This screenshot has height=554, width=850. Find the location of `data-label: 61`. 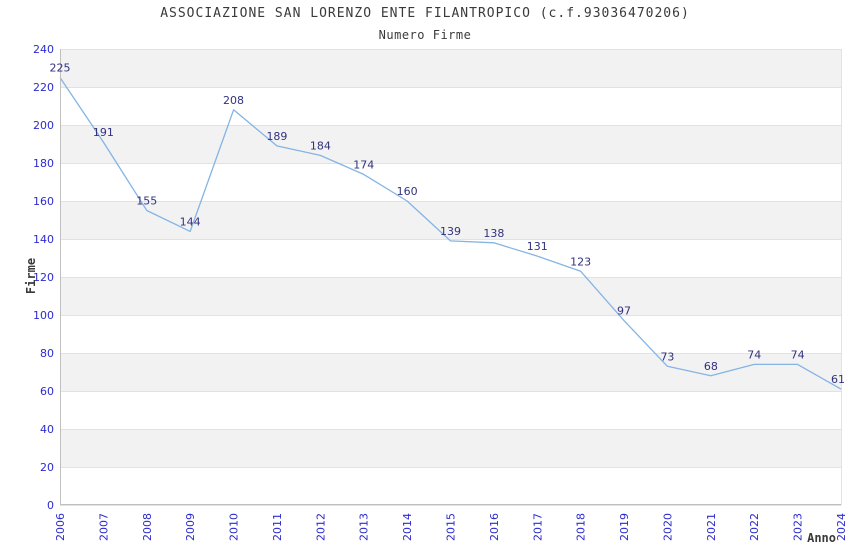

data-label: 61 is located at coordinates (838, 379).